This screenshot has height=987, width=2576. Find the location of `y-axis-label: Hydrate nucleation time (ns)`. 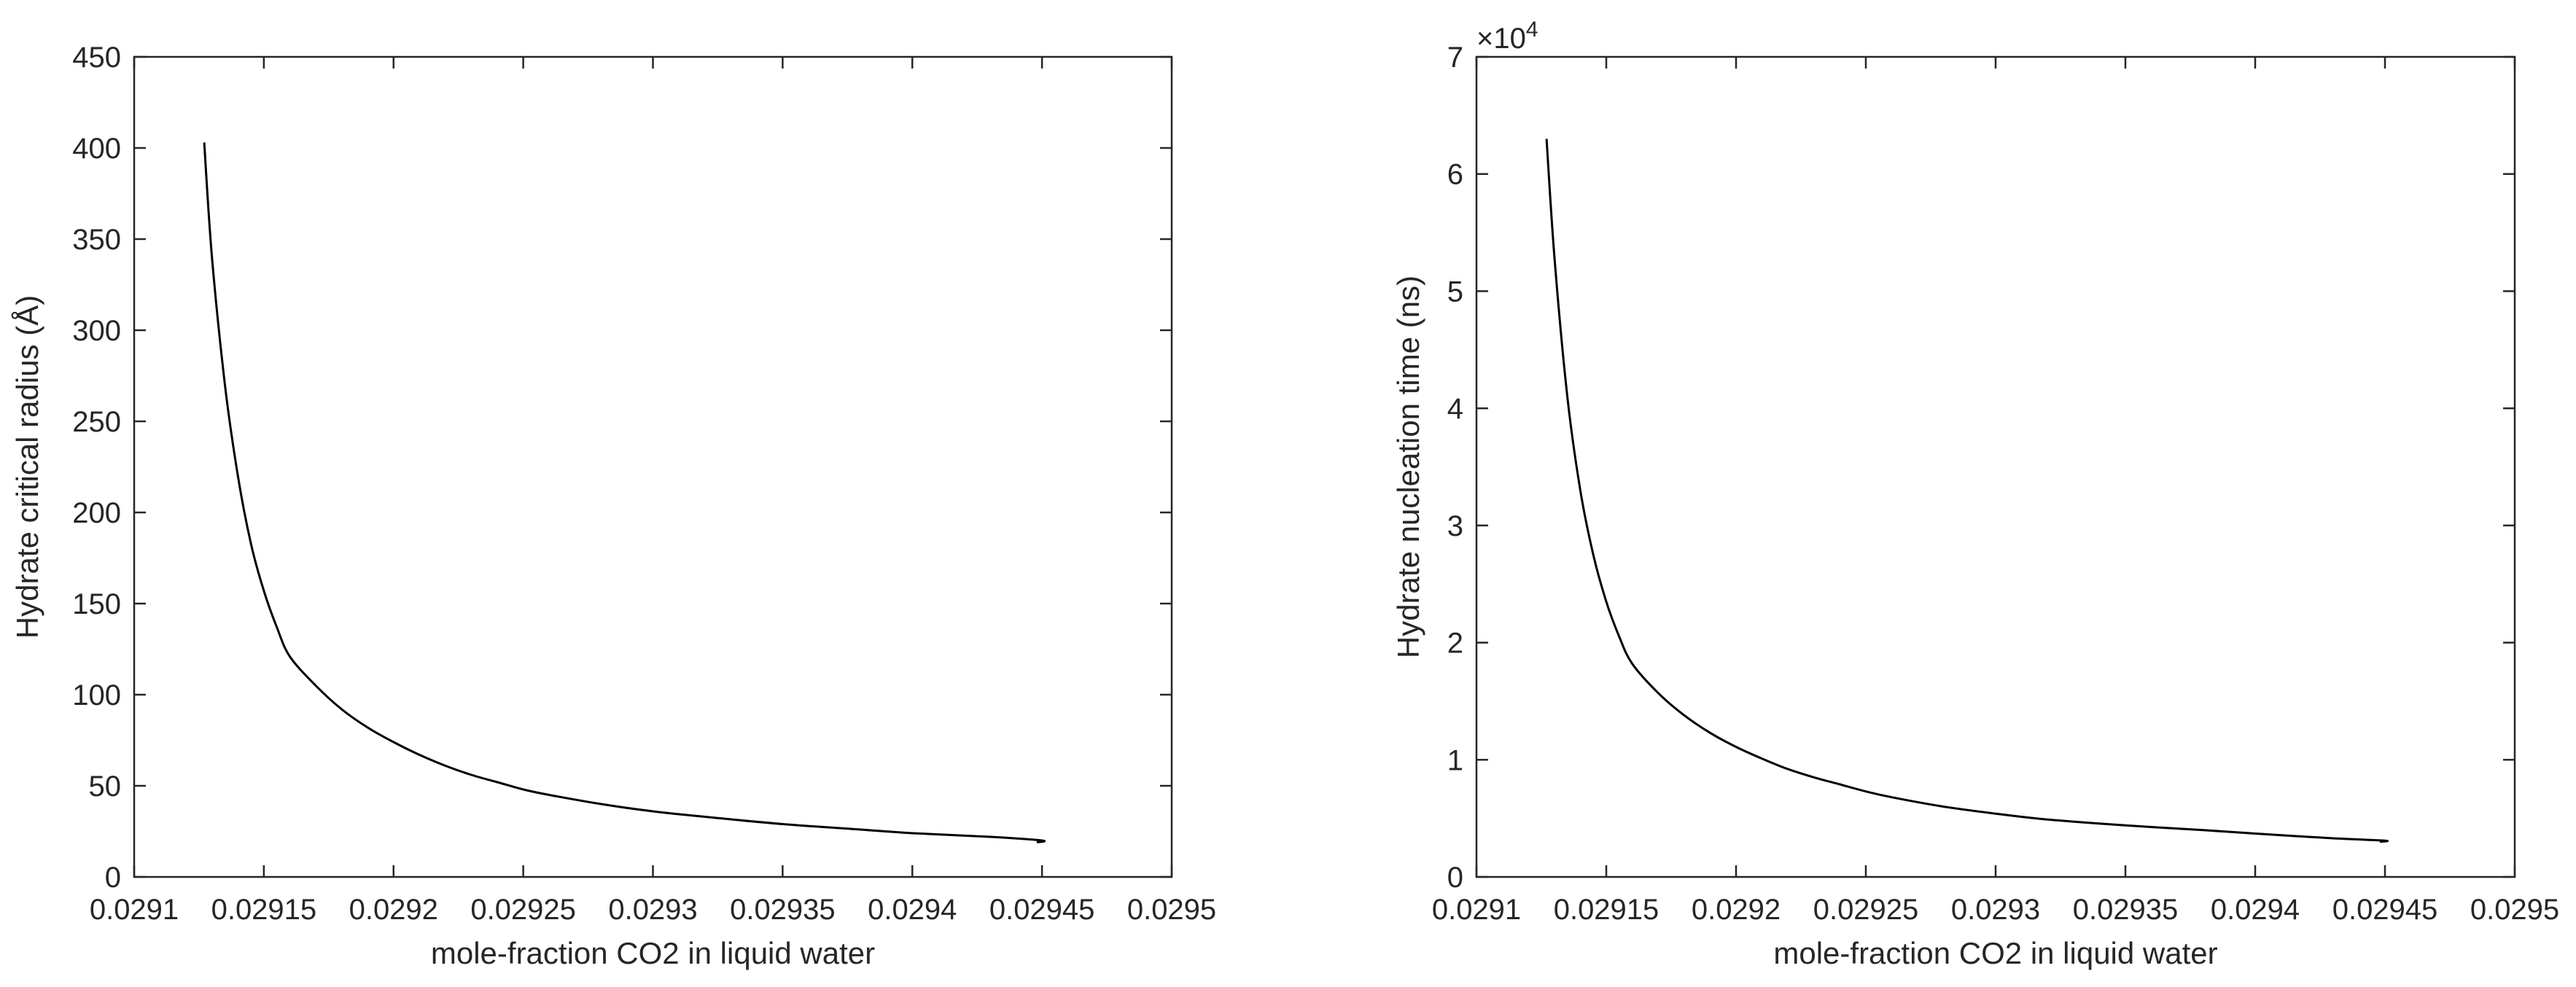

y-axis-label: Hydrate nucleation time (ns) is located at coordinates (1408, 467).